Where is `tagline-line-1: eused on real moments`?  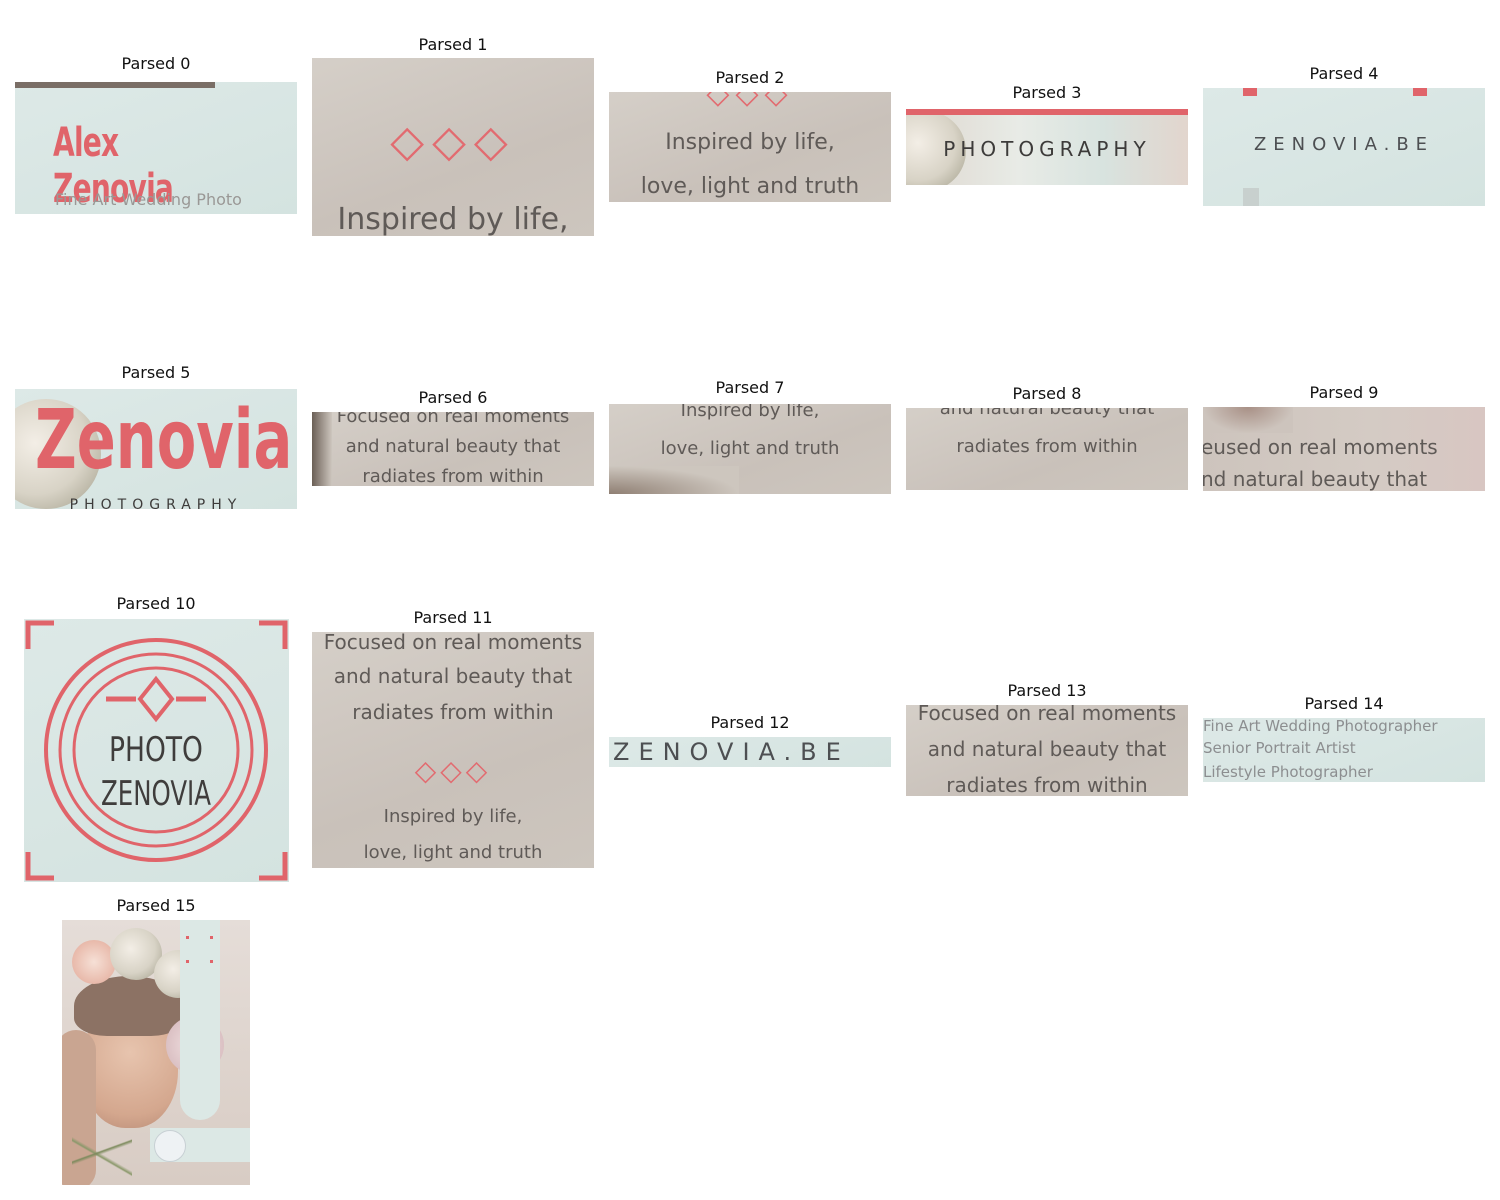
tagline-line-1: eused on real moments is located at coordinates (1320, 447).